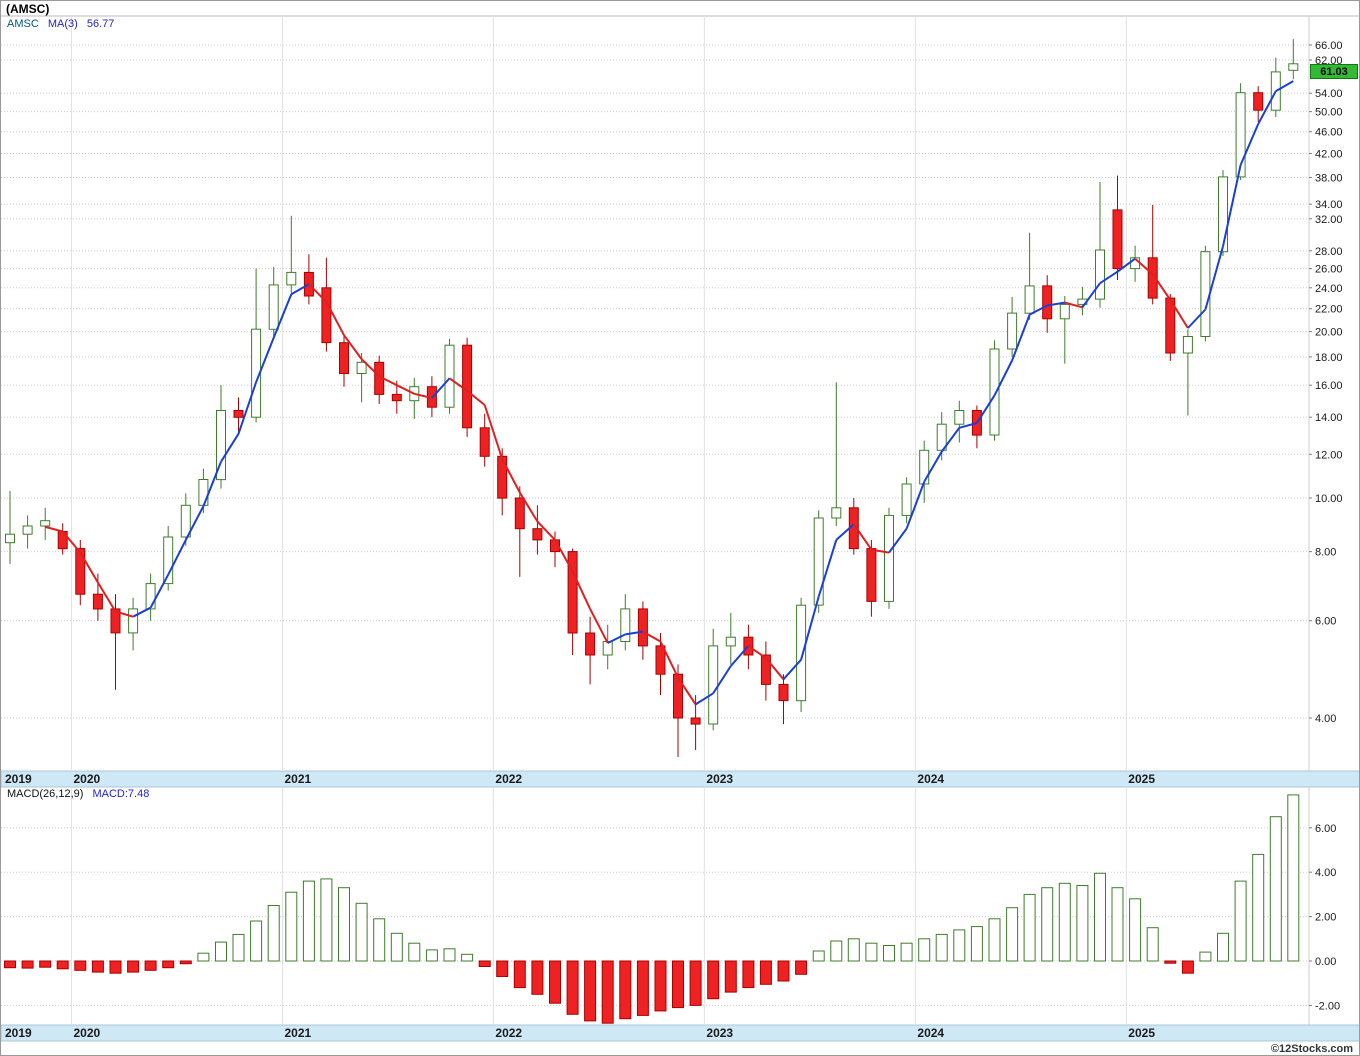 This screenshot has width=1360, height=1056. What do you see at coordinates (1329, 270) in the screenshot?
I see `svg-text: 26.00` at bounding box center [1329, 270].